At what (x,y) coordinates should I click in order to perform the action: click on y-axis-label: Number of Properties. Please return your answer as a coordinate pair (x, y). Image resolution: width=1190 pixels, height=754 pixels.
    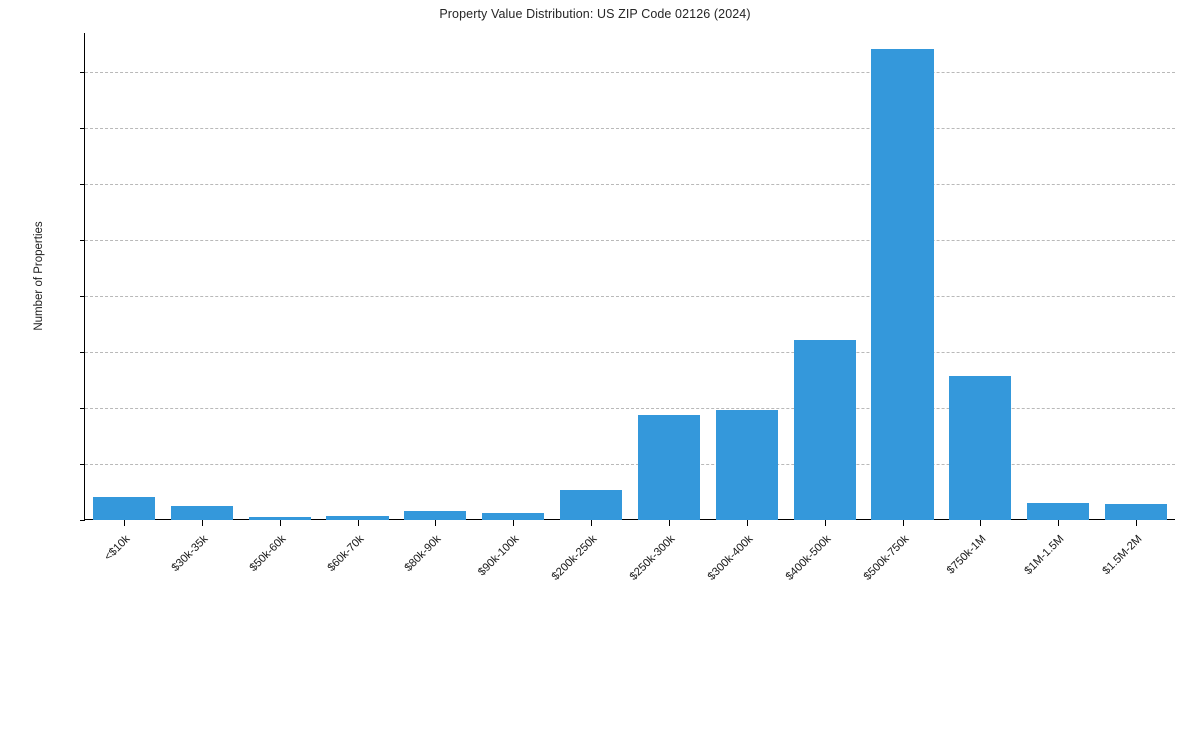
    Looking at the image, I should click on (39, 276).